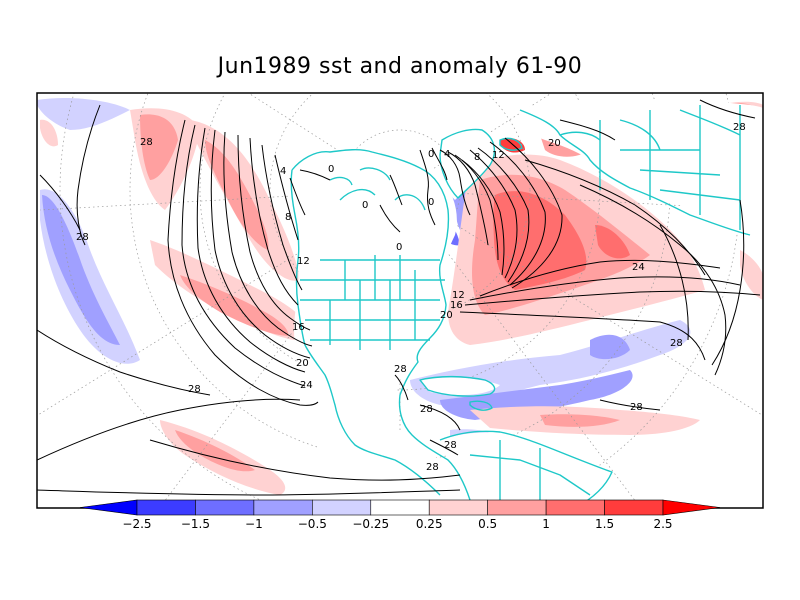 The image size is (800, 600). What do you see at coordinates (400, 66) in the screenshot?
I see `page-title: Jun1989 sst and anomaly 61-90` at bounding box center [400, 66].